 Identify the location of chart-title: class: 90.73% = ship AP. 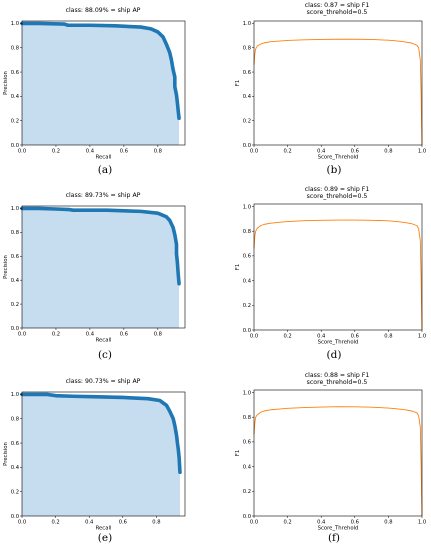
(103, 381).